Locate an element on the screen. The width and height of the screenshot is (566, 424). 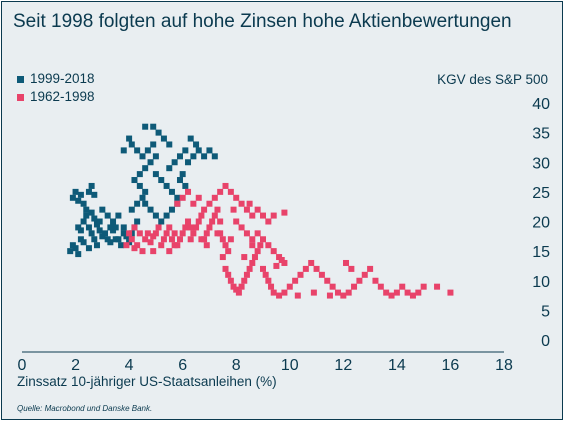
y-tick-label: 35 is located at coordinates (541, 134).